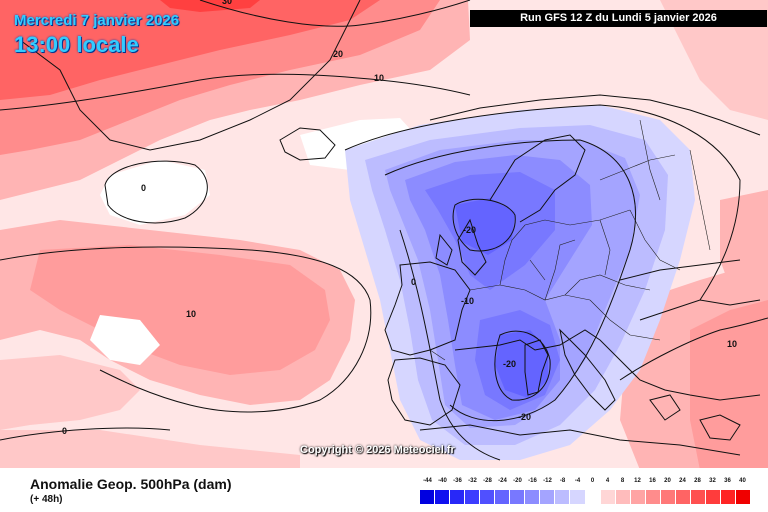 The height and width of the screenshot is (512, 768). What do you see at coordinates (732, 344) in the screenshot?
I see `contour-label-10-east: 10` at bounding box center [732, 344].